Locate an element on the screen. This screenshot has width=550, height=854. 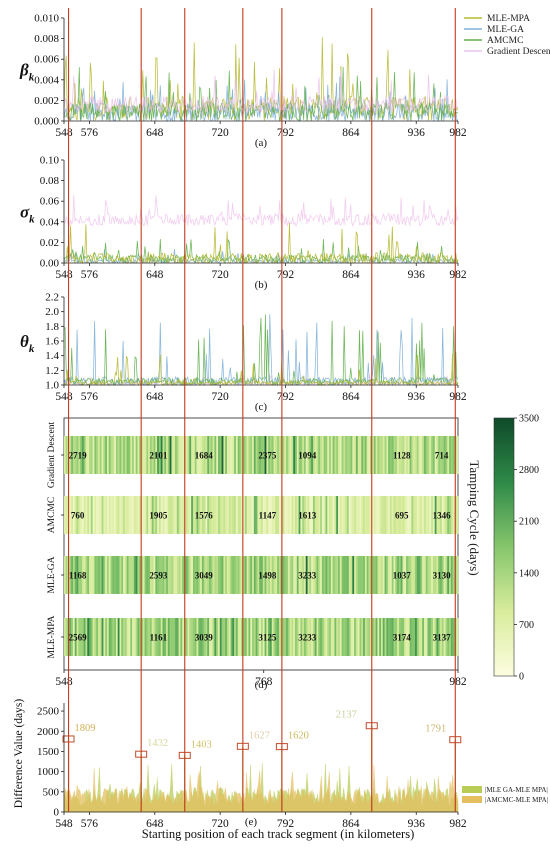
panel-b-panel-label: (b) is located at coordinates (261, 285).